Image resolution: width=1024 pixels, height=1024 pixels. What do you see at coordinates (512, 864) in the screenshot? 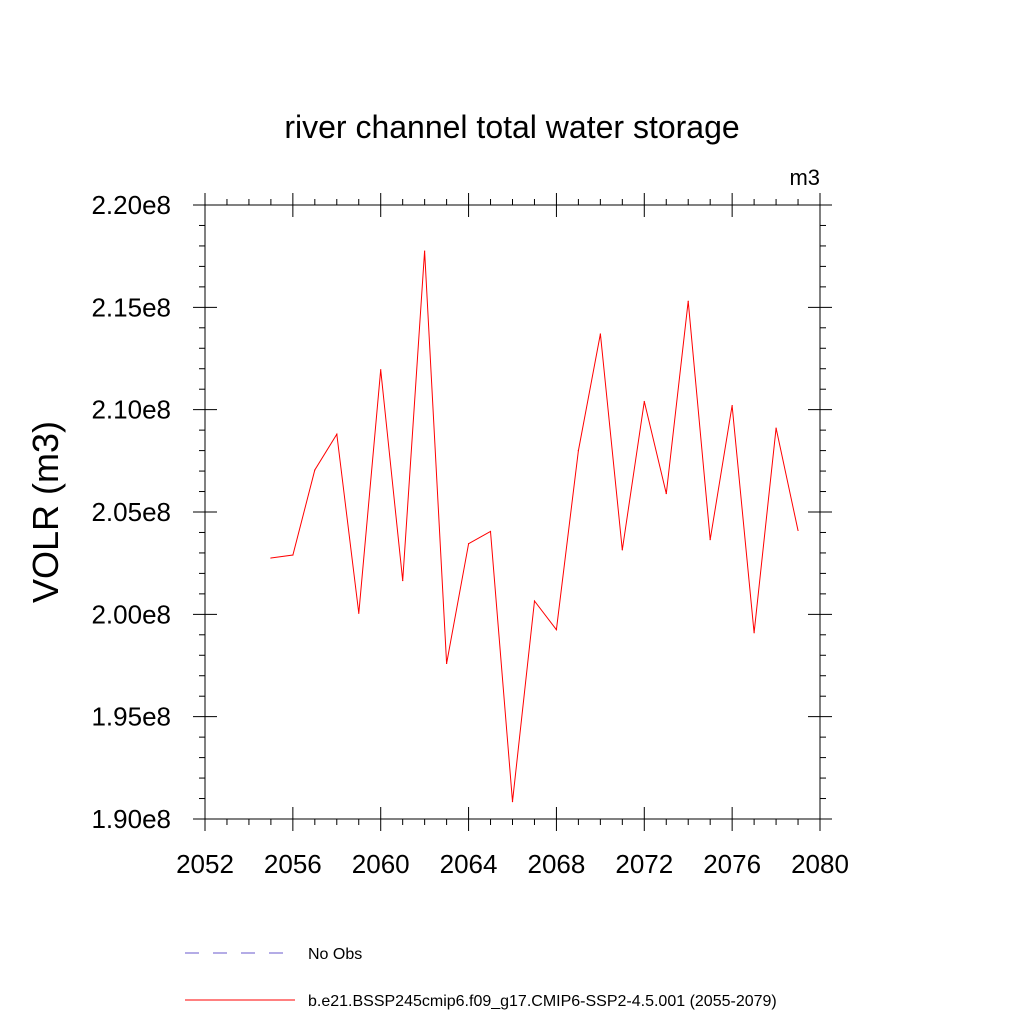
I see `x-tick-labels: 2052 2056 2060 2064 2068 2072 2076 2080` at bounding box center [512, 864].